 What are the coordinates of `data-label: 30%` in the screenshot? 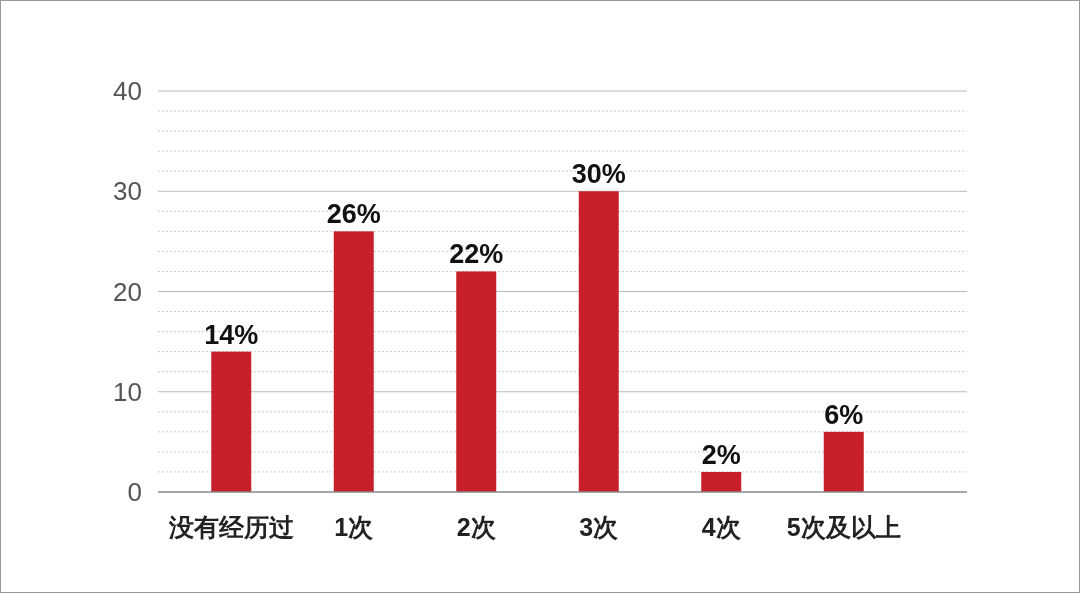 It's located at (598, 174).